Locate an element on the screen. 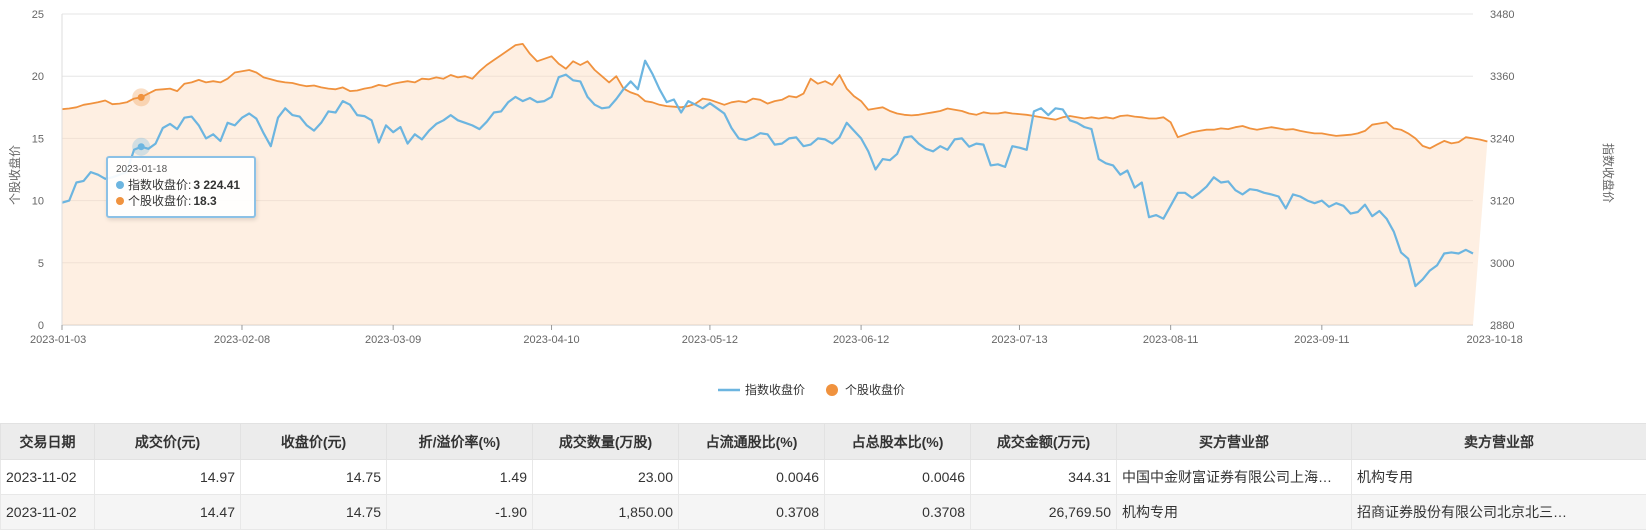 This screenshot has width=1646, height=530. y-left-tick-label: 5 is located at coordinates (41, 264).